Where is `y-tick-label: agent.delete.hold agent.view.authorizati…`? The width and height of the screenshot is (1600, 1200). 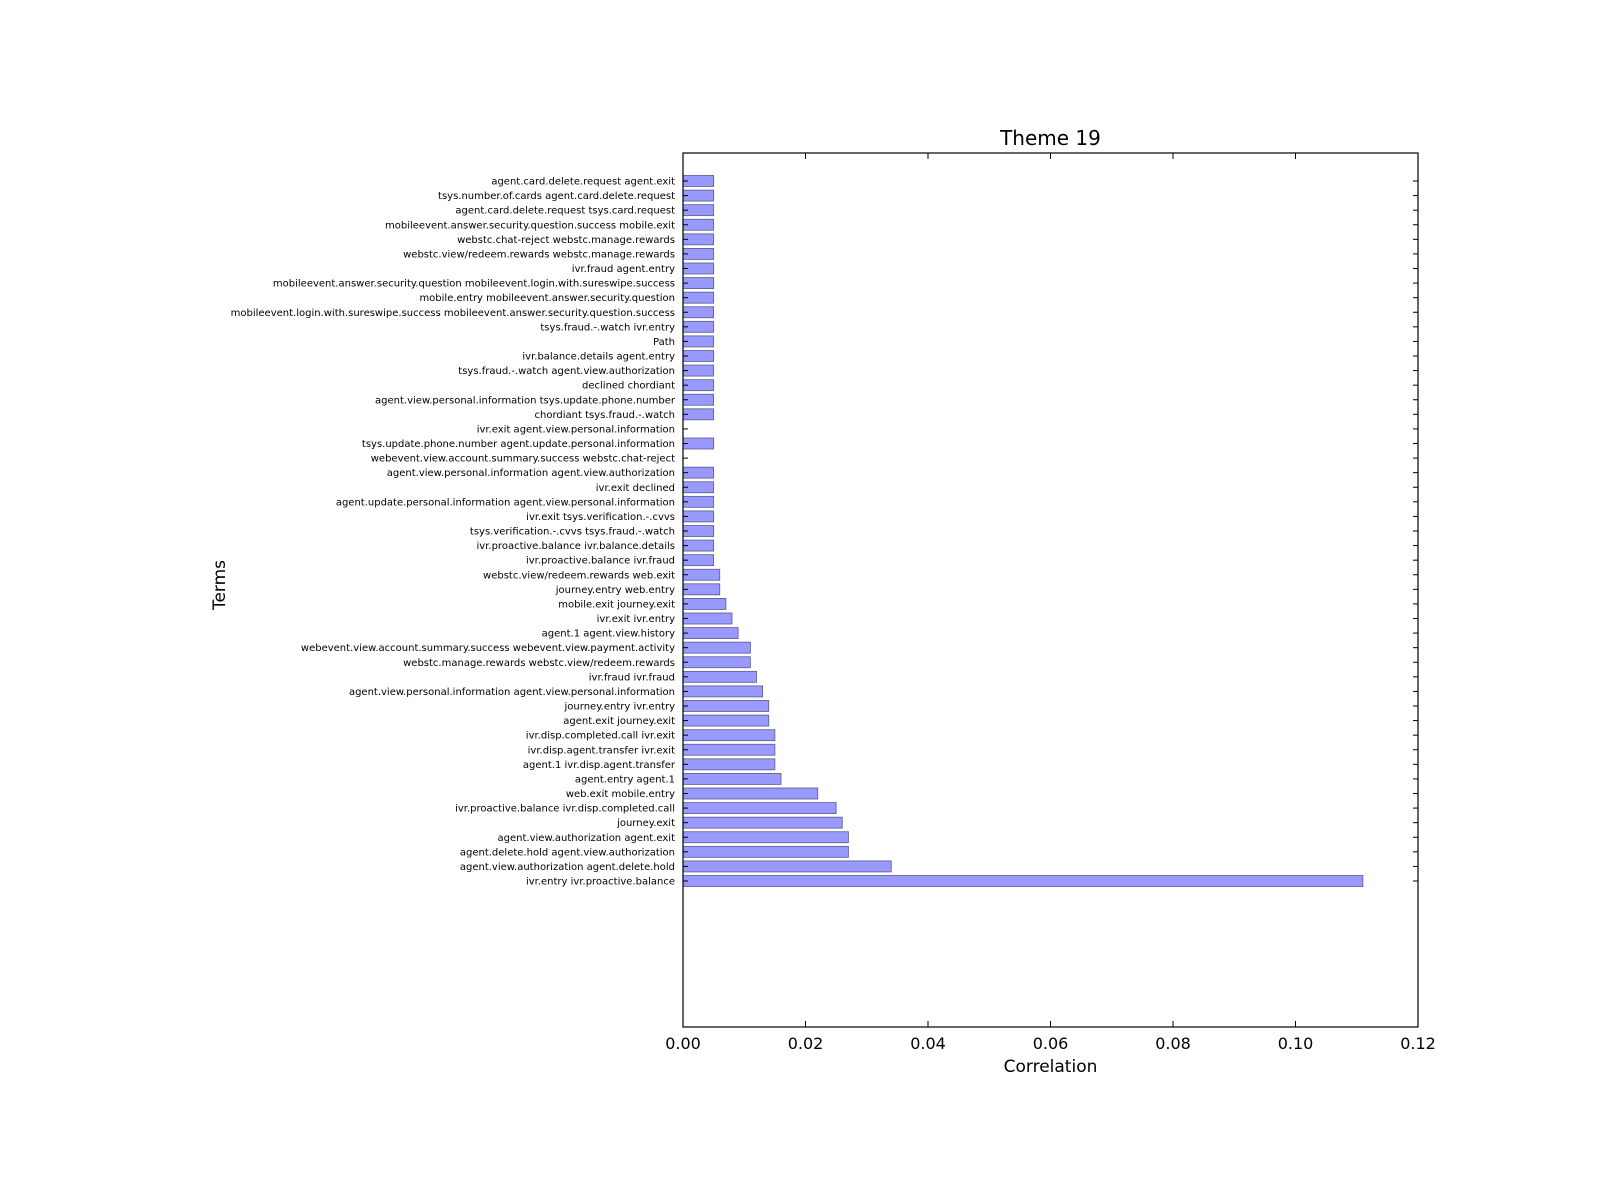
y-tick-label: agent.delete.hold agent.view.authorizati… is located at coordinates (567, 852).